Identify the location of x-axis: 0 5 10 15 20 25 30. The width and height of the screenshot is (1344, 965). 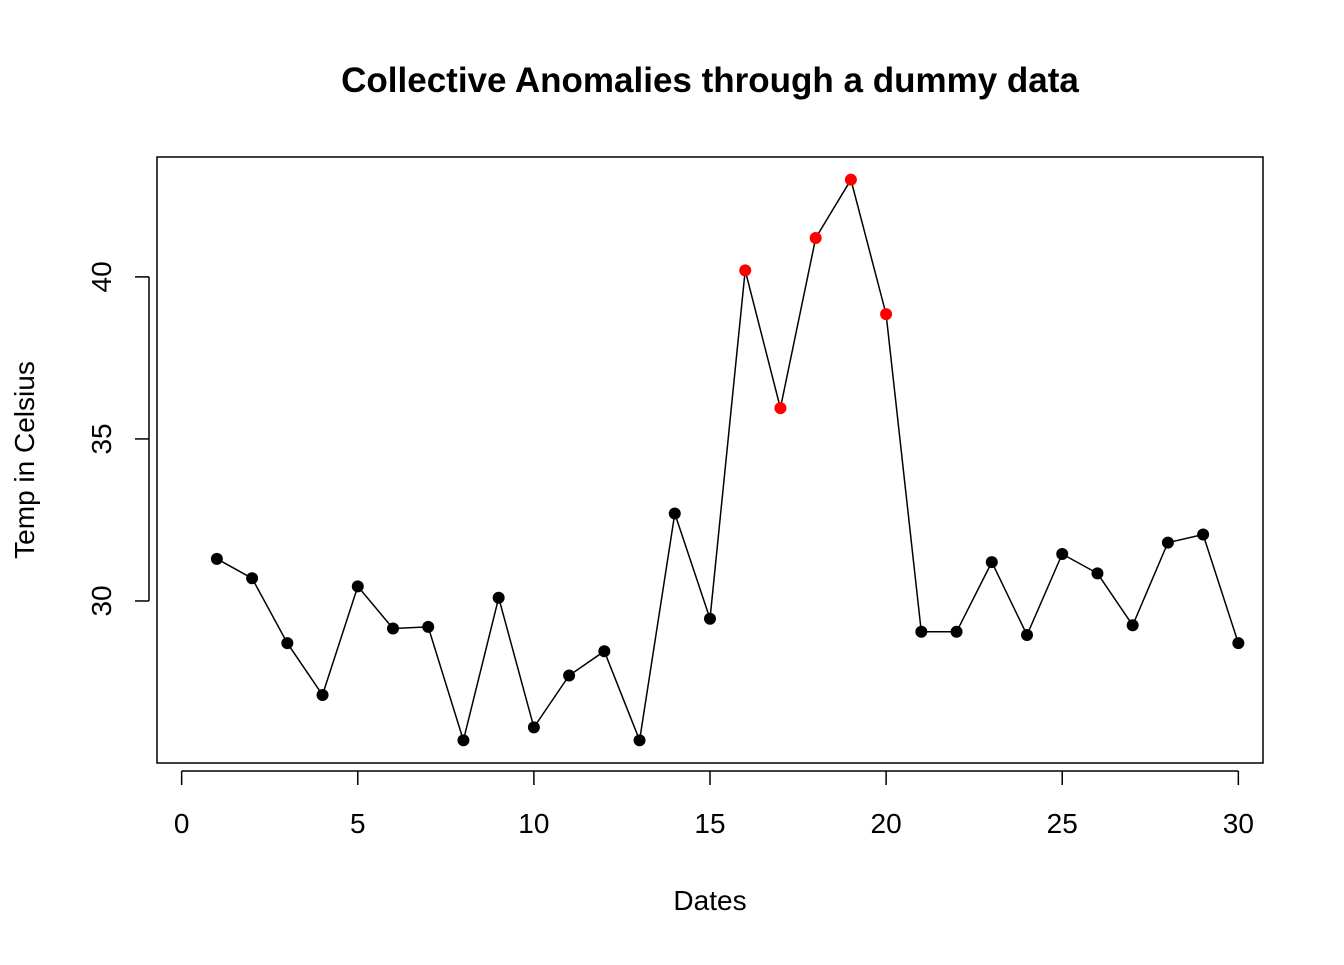
(714, 804).